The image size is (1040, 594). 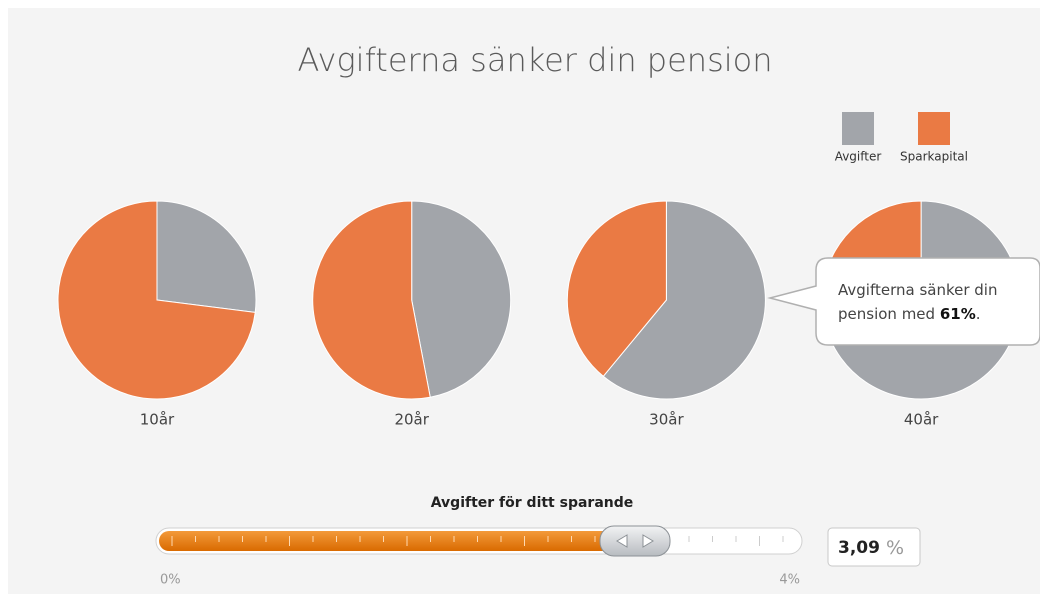 What do you see at coordinates (901, 138) in the screenshot?
I see `legend: Avgifter Sparkapital` at bounding box center [901, 138].